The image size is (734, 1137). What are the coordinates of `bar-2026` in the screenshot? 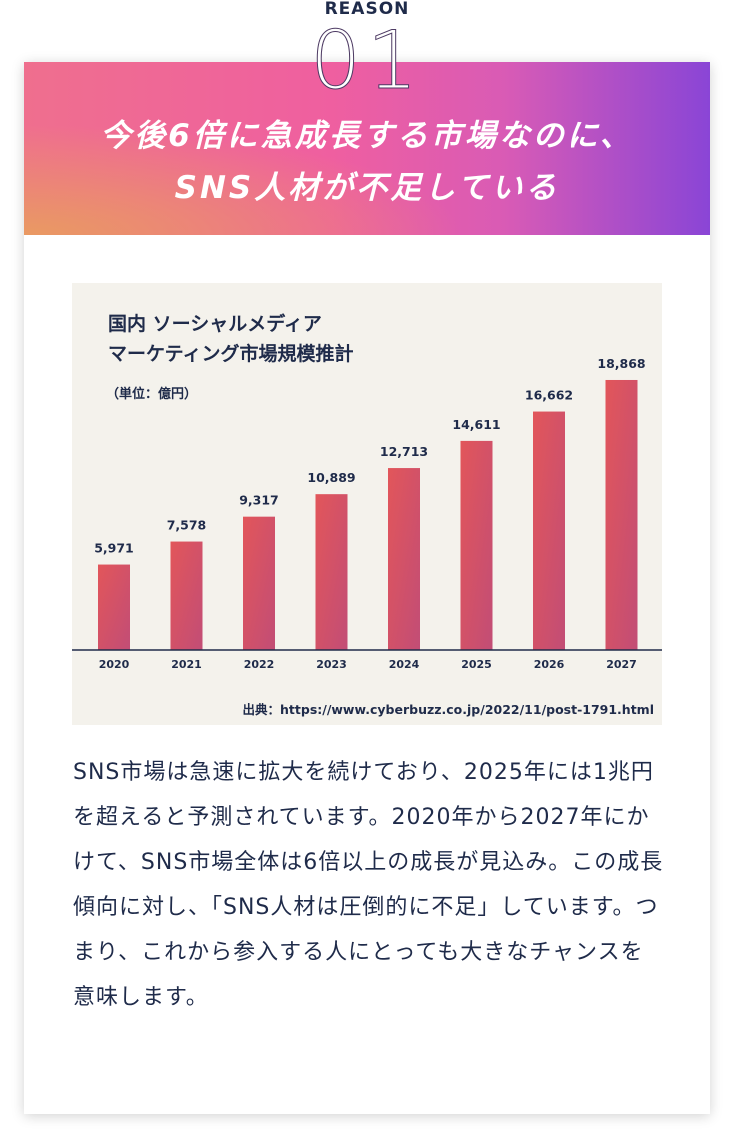 It's located at (549, 530).